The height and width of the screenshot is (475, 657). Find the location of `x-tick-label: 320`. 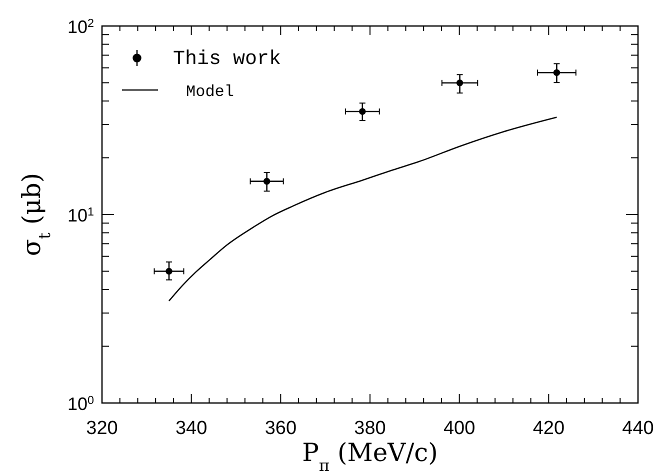

x-tick-label: 320 is located at coordinates (102, 428).